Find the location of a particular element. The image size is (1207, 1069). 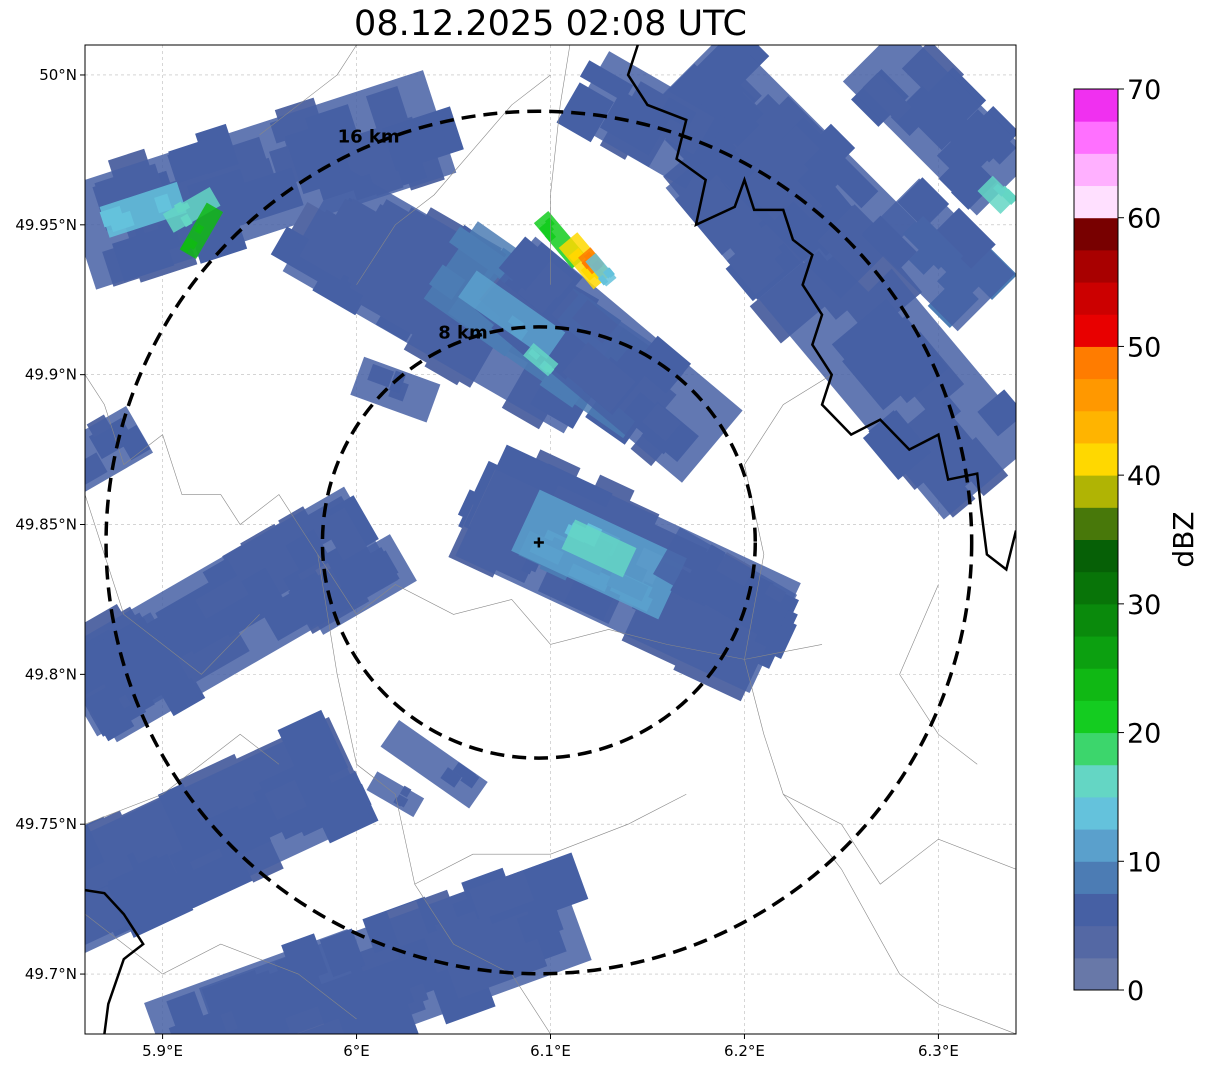

colorbar-tick-label: 0 is located at coordinates (1135, 991).